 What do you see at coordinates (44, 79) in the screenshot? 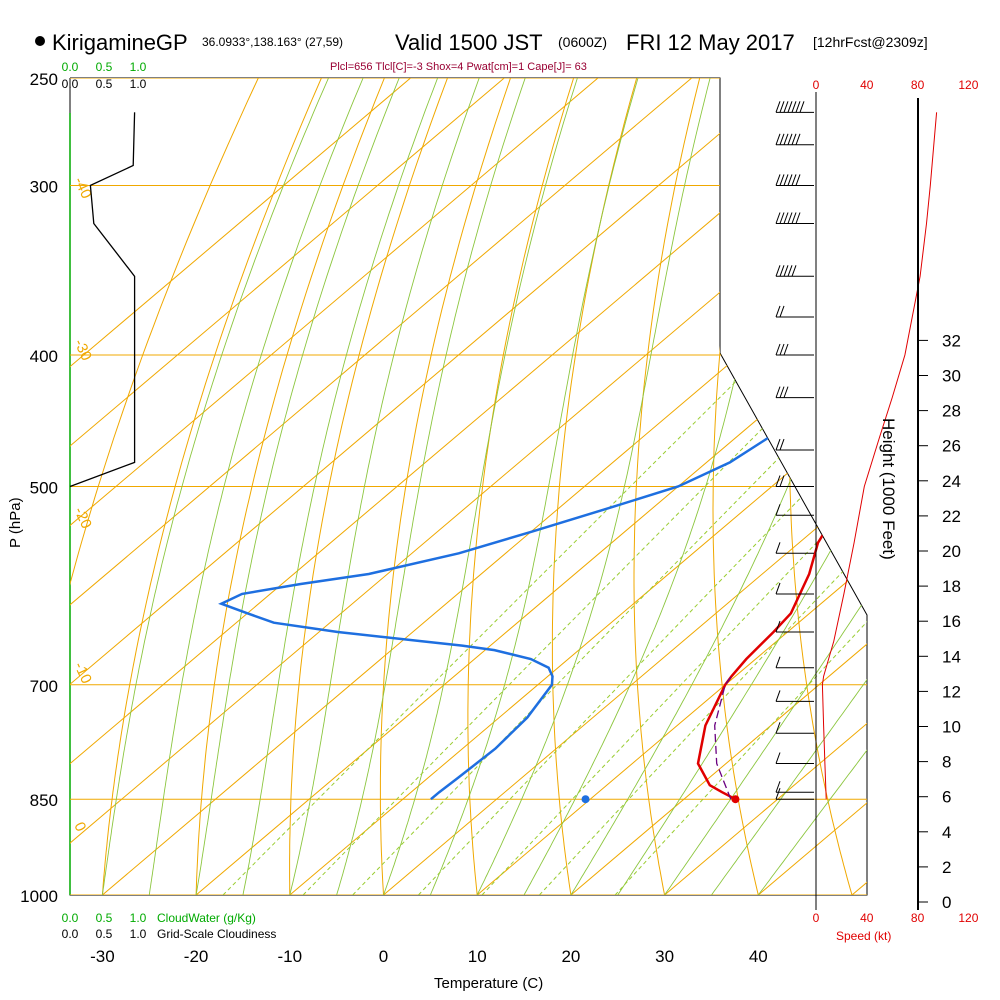
I see `pressure-tick-label: 250` at bounding box center [44, 79].